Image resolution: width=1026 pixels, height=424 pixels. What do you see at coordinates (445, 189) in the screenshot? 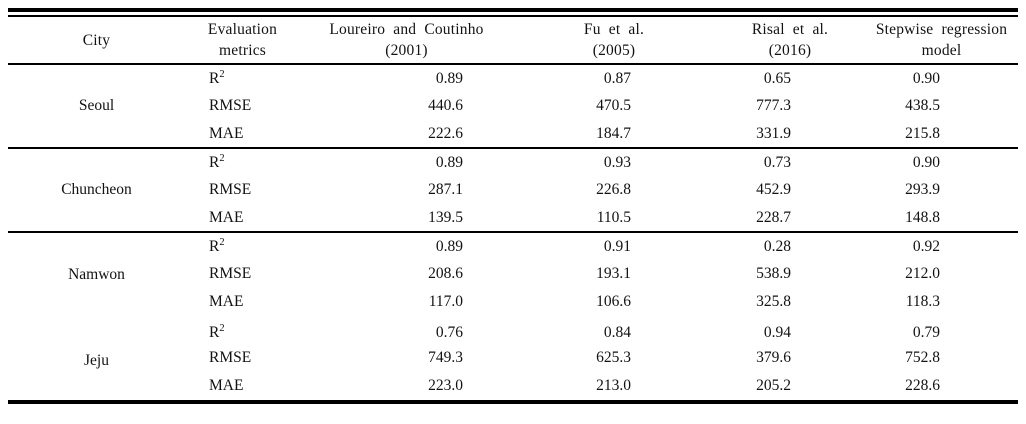
I see `metric-value: 287.1` at bounding box center [445, 189].